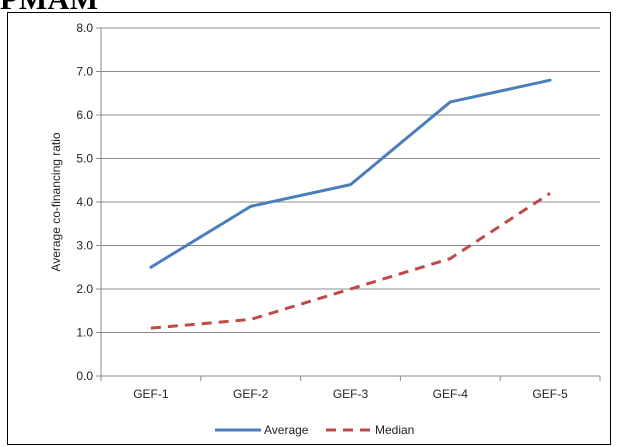 The image size is (619, 447). I want to click on y-tick-label: 0.0, so click(84, 376).